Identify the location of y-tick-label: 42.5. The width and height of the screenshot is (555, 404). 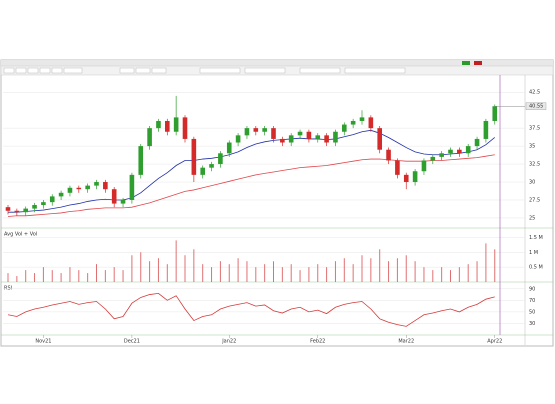
(534, 93).